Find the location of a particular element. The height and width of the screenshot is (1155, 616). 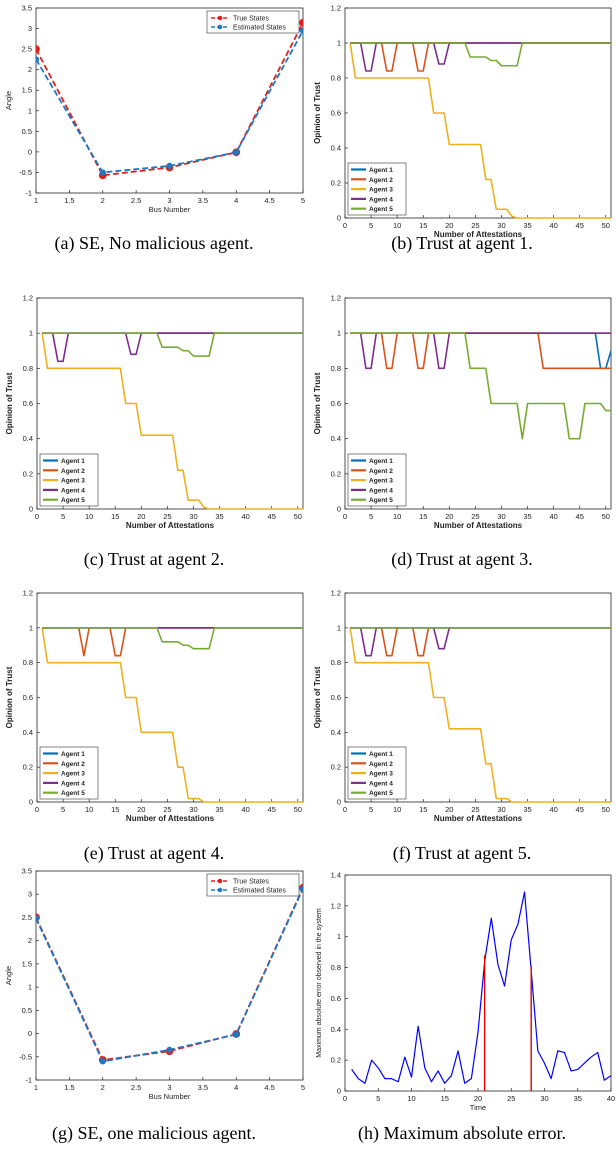

legend-label: Agent 5 is located at coordinates (381, 793).